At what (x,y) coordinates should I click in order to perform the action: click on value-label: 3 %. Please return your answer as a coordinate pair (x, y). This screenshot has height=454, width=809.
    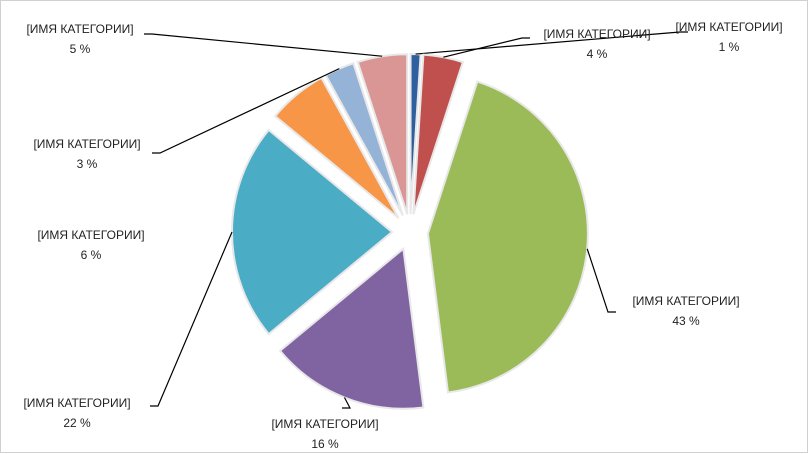
    Looking at the image, I should click on (87, 164).